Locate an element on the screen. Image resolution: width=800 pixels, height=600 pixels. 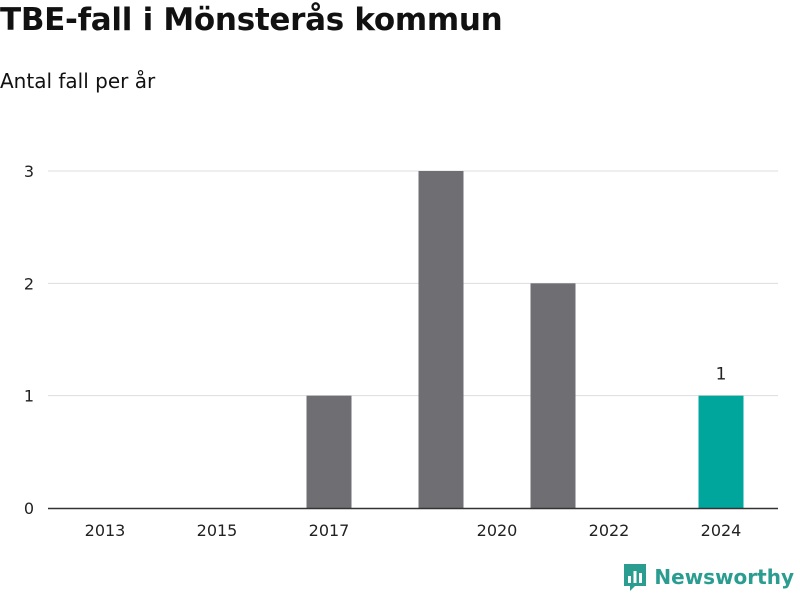
newsworthy-logo: Newsworthy is located at coordinates (708, 577).